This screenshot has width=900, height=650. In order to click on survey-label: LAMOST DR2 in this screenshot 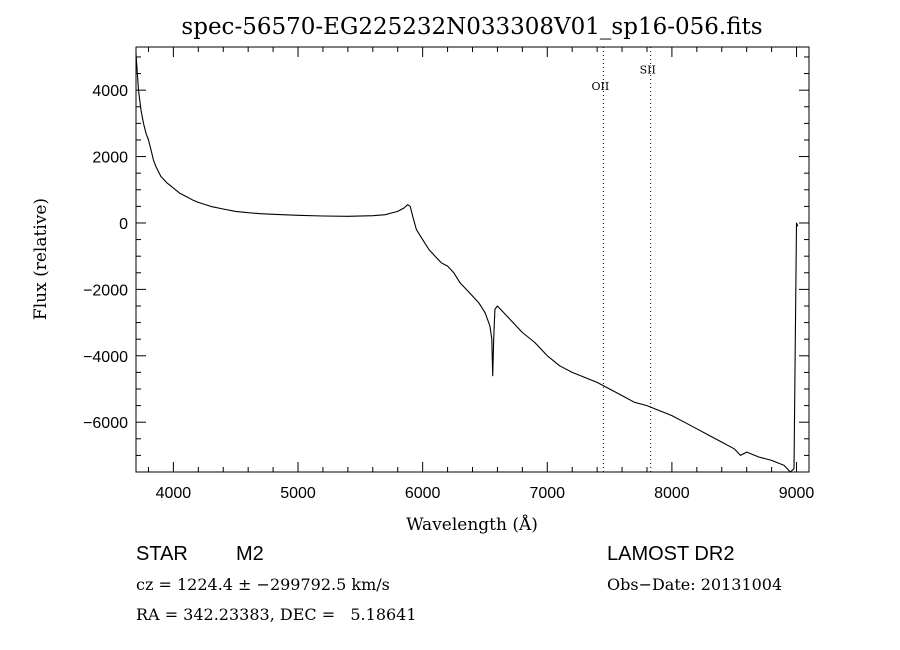, I will do `click(670, 554)`.